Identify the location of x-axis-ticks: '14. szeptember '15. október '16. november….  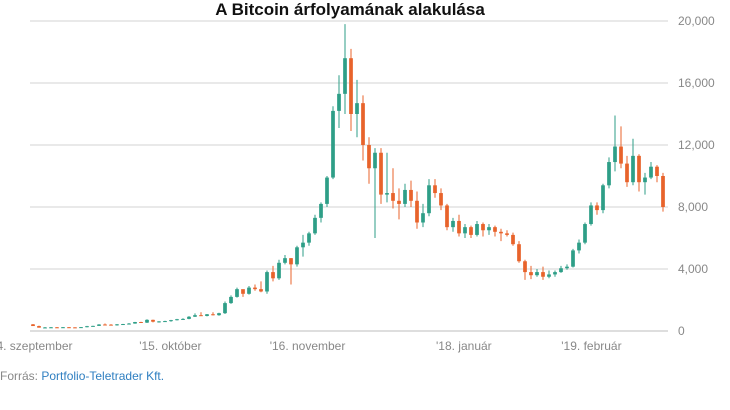
(311, 346).